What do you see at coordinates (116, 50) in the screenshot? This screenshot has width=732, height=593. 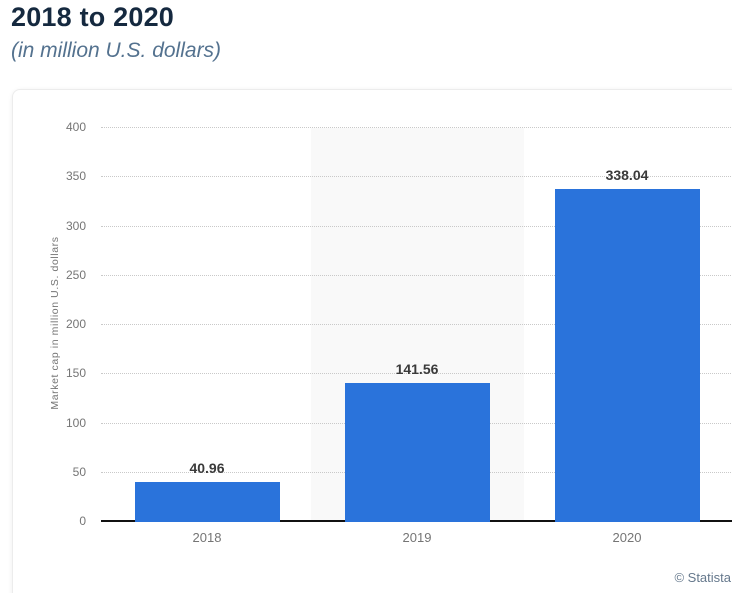 I see `page-subtitle: (in million U.S. dollars)` at bounding box center [116, 50].